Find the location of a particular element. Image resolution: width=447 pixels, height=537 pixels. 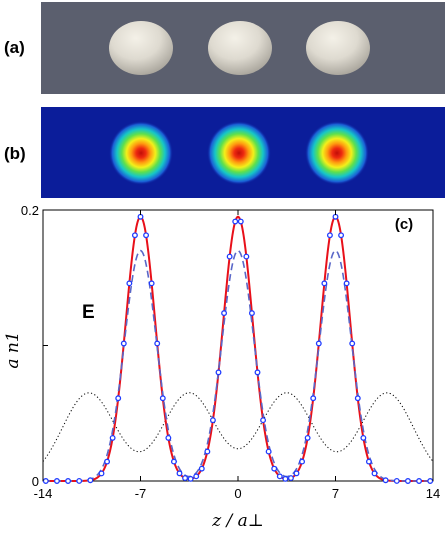

panel-c-label: (c) is located at coordinates (404, 224).